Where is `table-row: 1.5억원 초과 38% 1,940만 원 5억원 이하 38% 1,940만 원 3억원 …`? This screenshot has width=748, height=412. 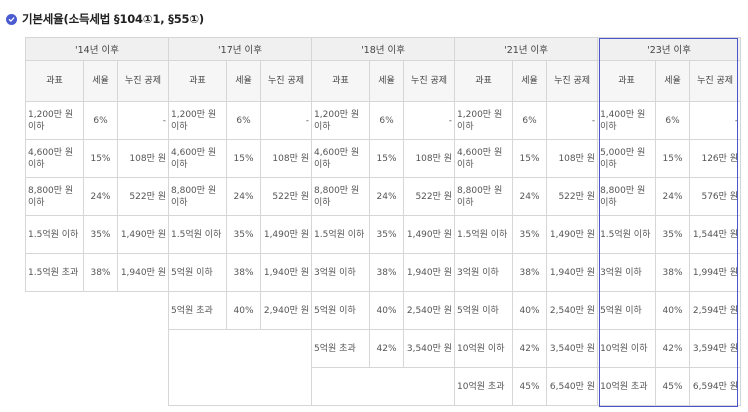
table-row: 1.5억원 초과 38% 1,940만 원 5억원 이하 38% 1,940만 원 3억원 … is located at coordinates (383, 272).